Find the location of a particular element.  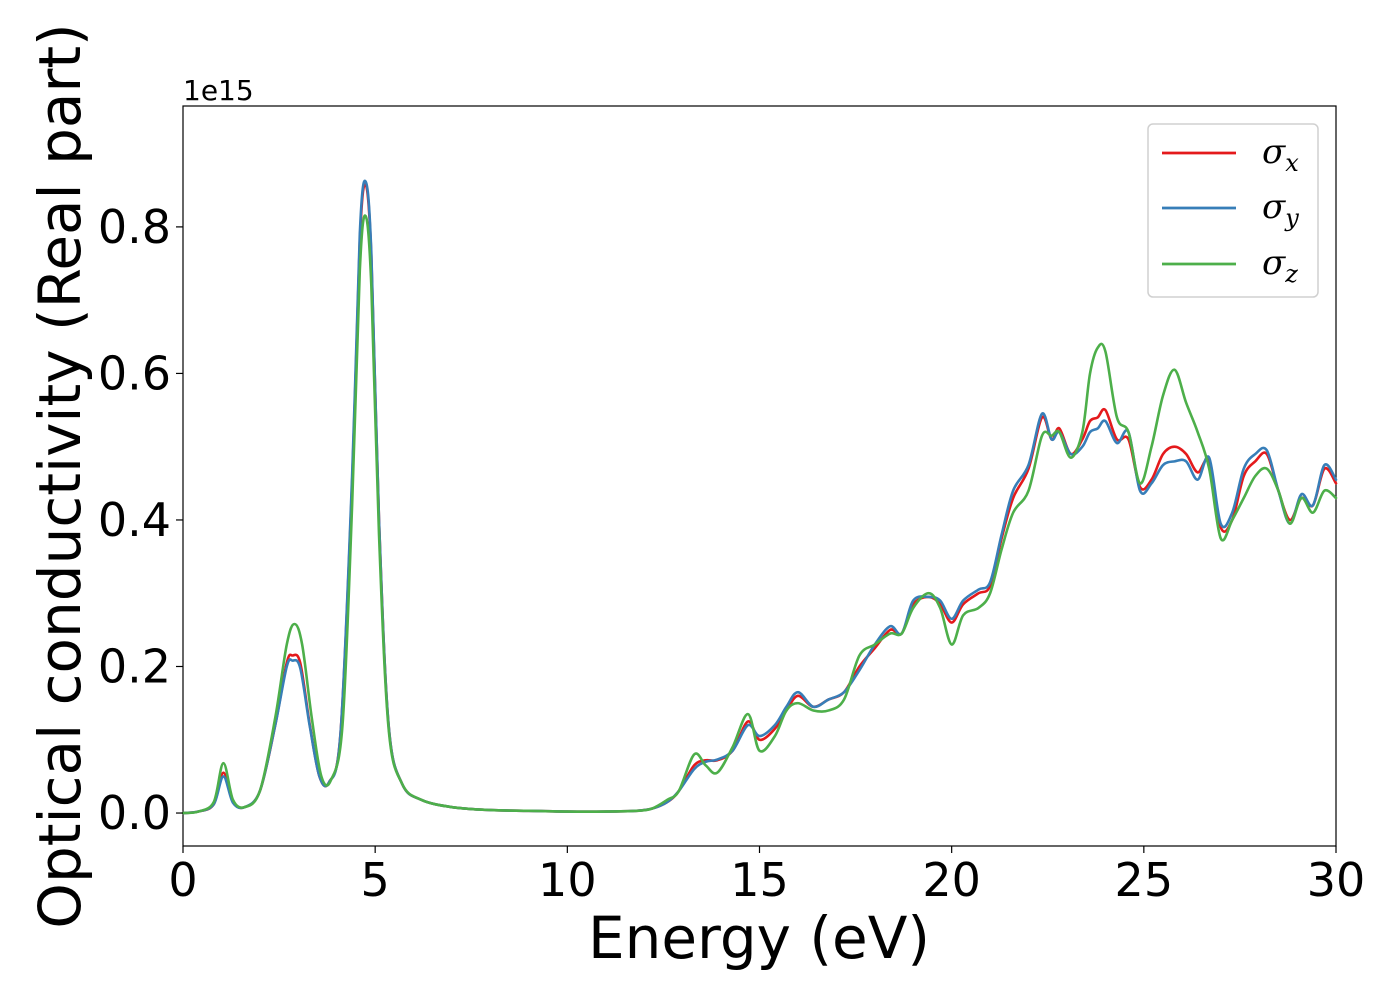

y-offset-label: 1e15 is located at coordinates (218, 90).